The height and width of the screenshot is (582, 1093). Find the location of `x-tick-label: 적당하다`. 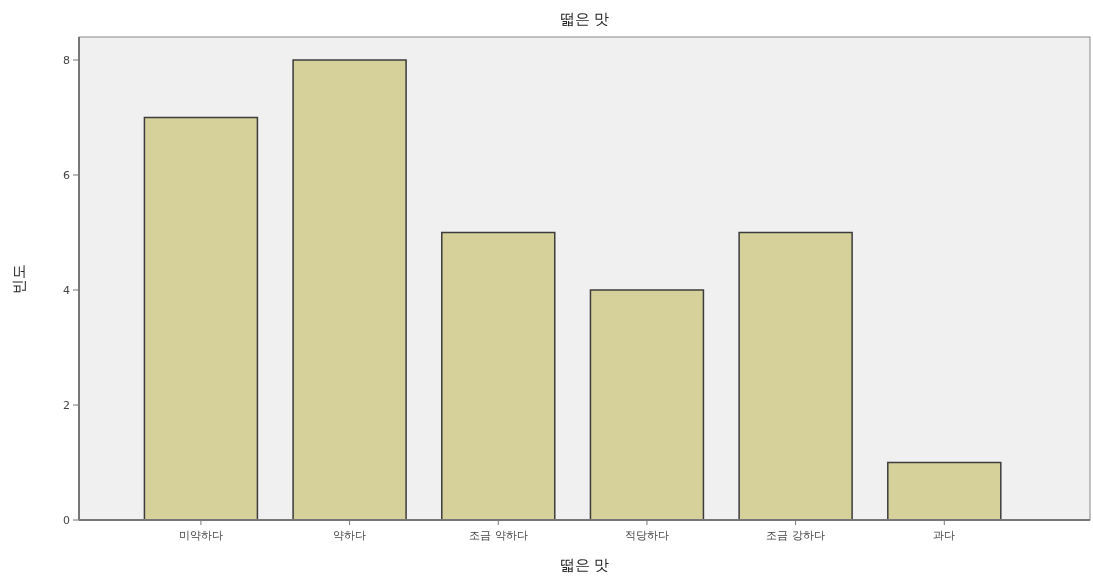

x-tick-label: 적당하다 is located at coordinates (646, 535).